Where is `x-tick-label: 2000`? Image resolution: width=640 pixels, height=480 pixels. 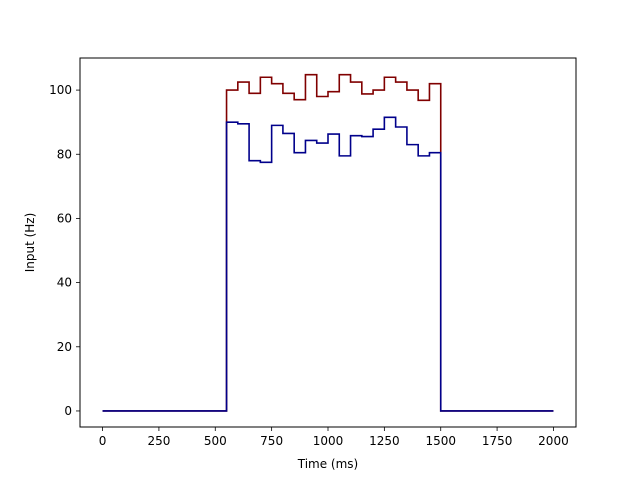 x-tick-label: 2000 is located at coordinates (553, 441).